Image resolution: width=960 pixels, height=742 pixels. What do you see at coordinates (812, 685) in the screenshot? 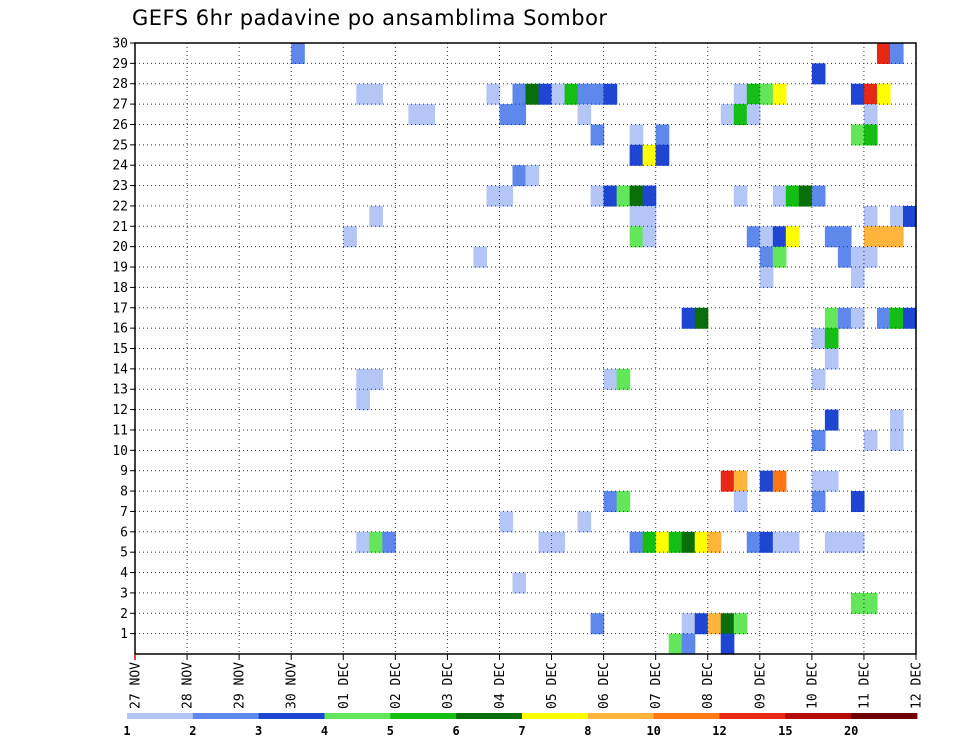
I see `x-tick-label: 10 DEC` at bounding box center [812, 685].